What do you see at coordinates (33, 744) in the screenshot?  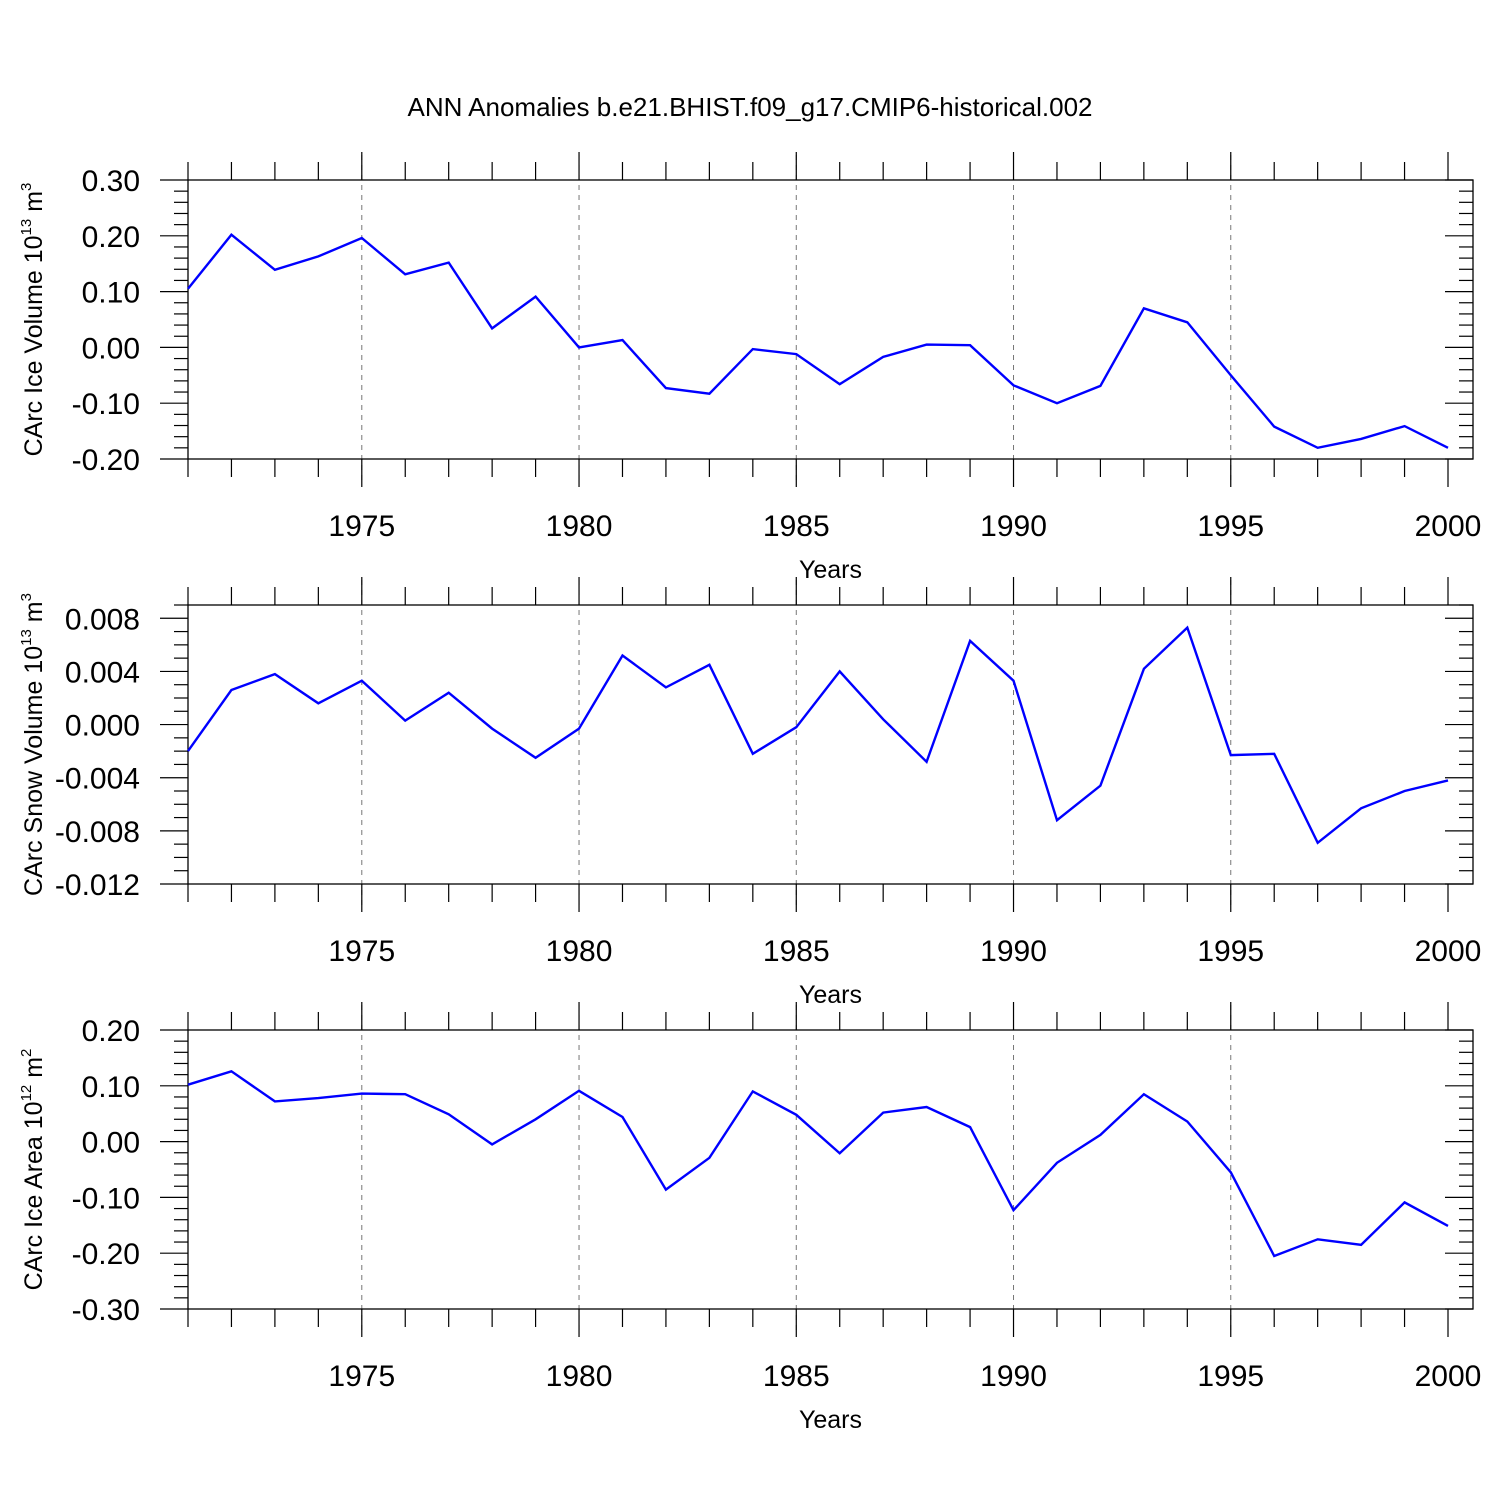 I see `y-axis-title: CArc Snow Volume 1013 m3` at bounding box center [33, 744].